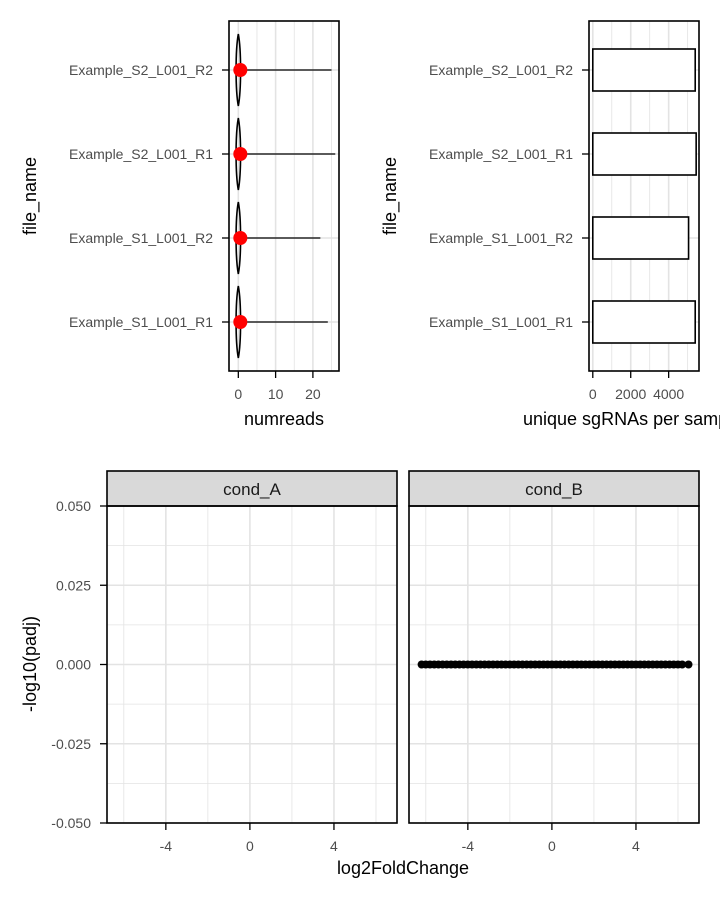 The height and width of the screenshot is (900, 720). I want to click on y-tick-label: -0.025, so click(71, 744).